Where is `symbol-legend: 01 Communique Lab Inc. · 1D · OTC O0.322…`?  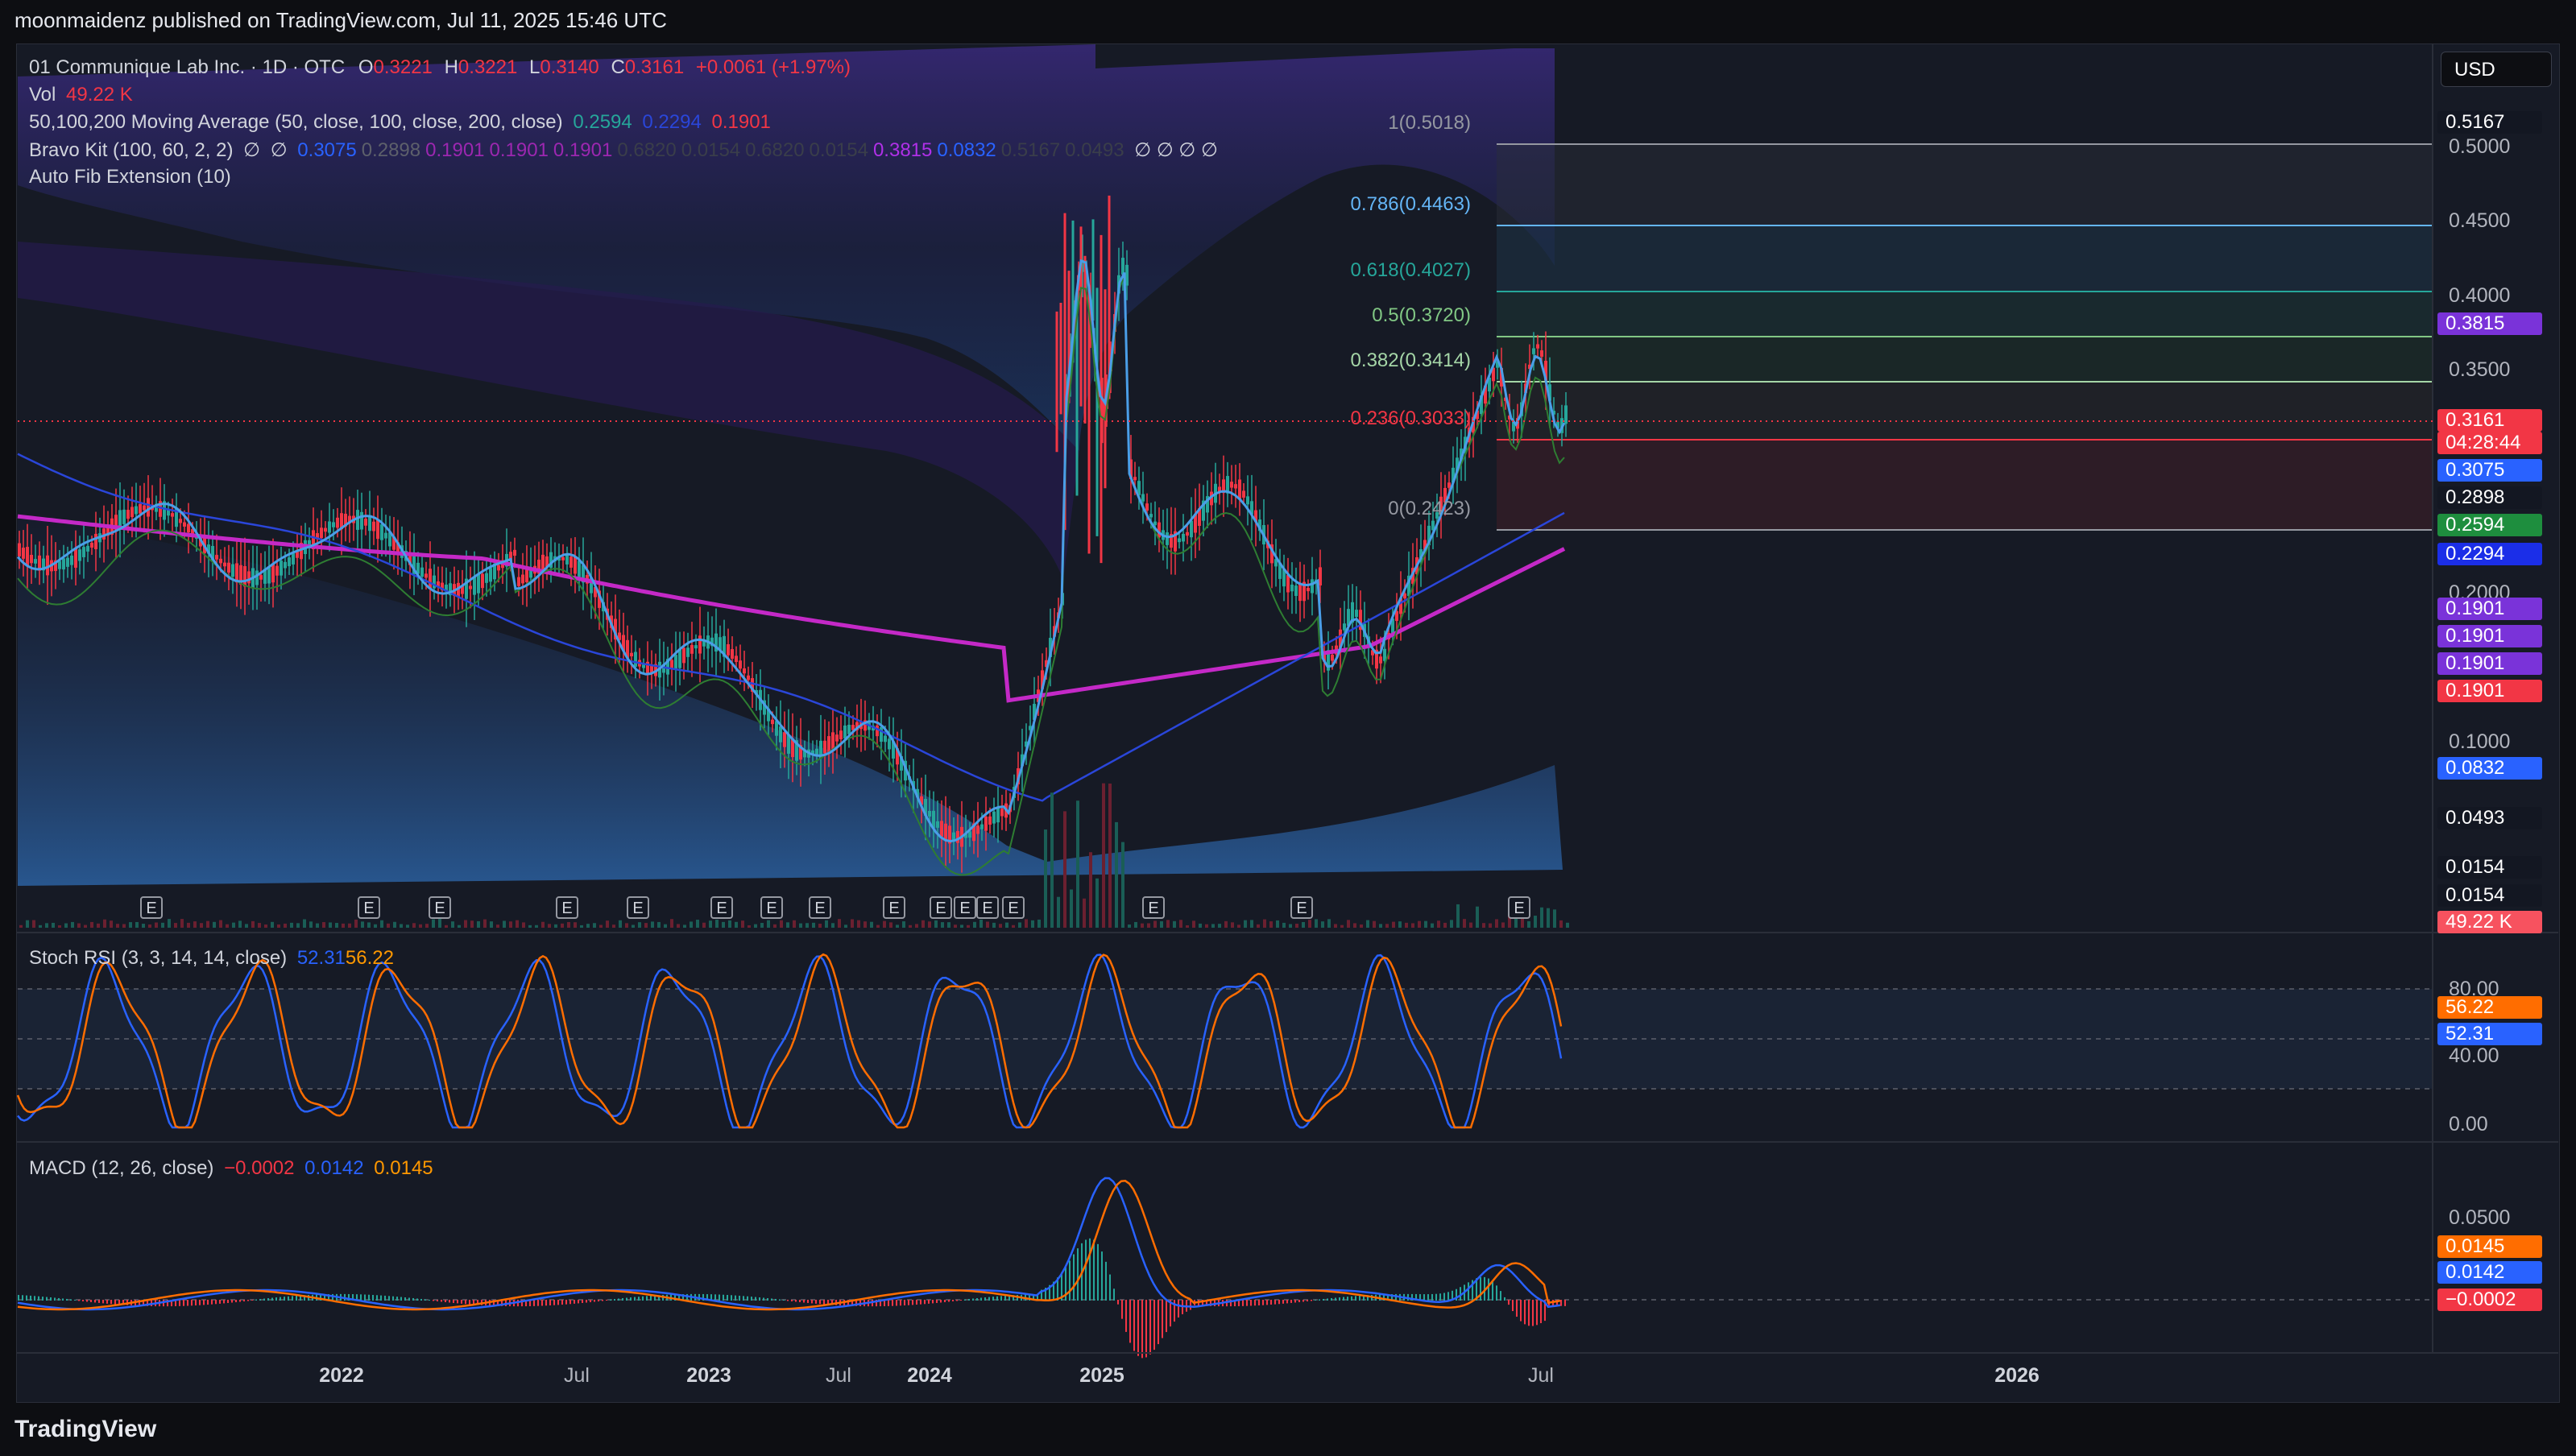
symbol-legend: 01 Communique Lab Inc. · 1D · OTC O0.322… is located at coordinates (440, 67).